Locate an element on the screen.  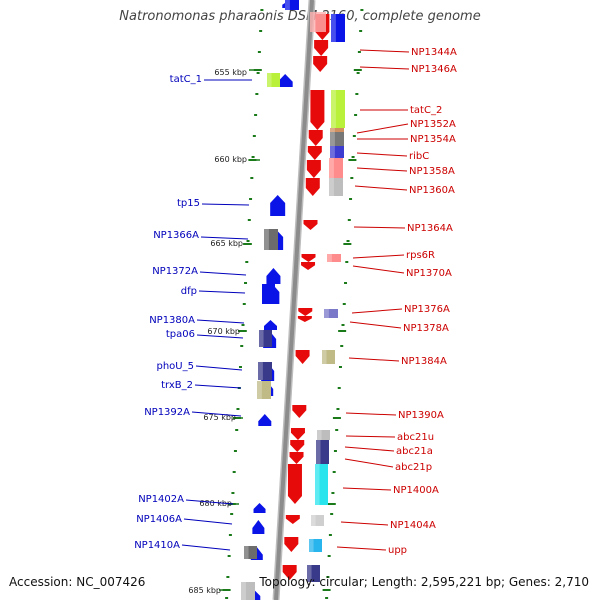
reverse-gene-block is located at coordinates (268, 294).